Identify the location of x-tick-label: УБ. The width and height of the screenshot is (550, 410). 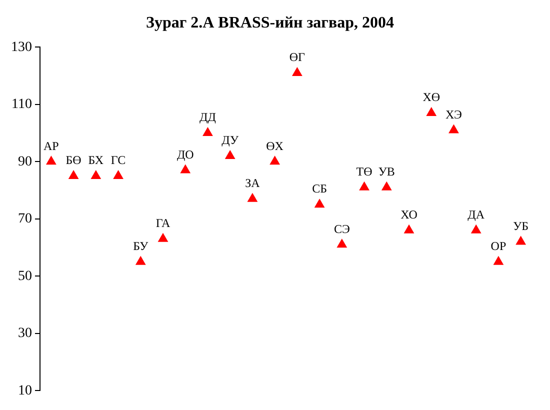
(521, 225).